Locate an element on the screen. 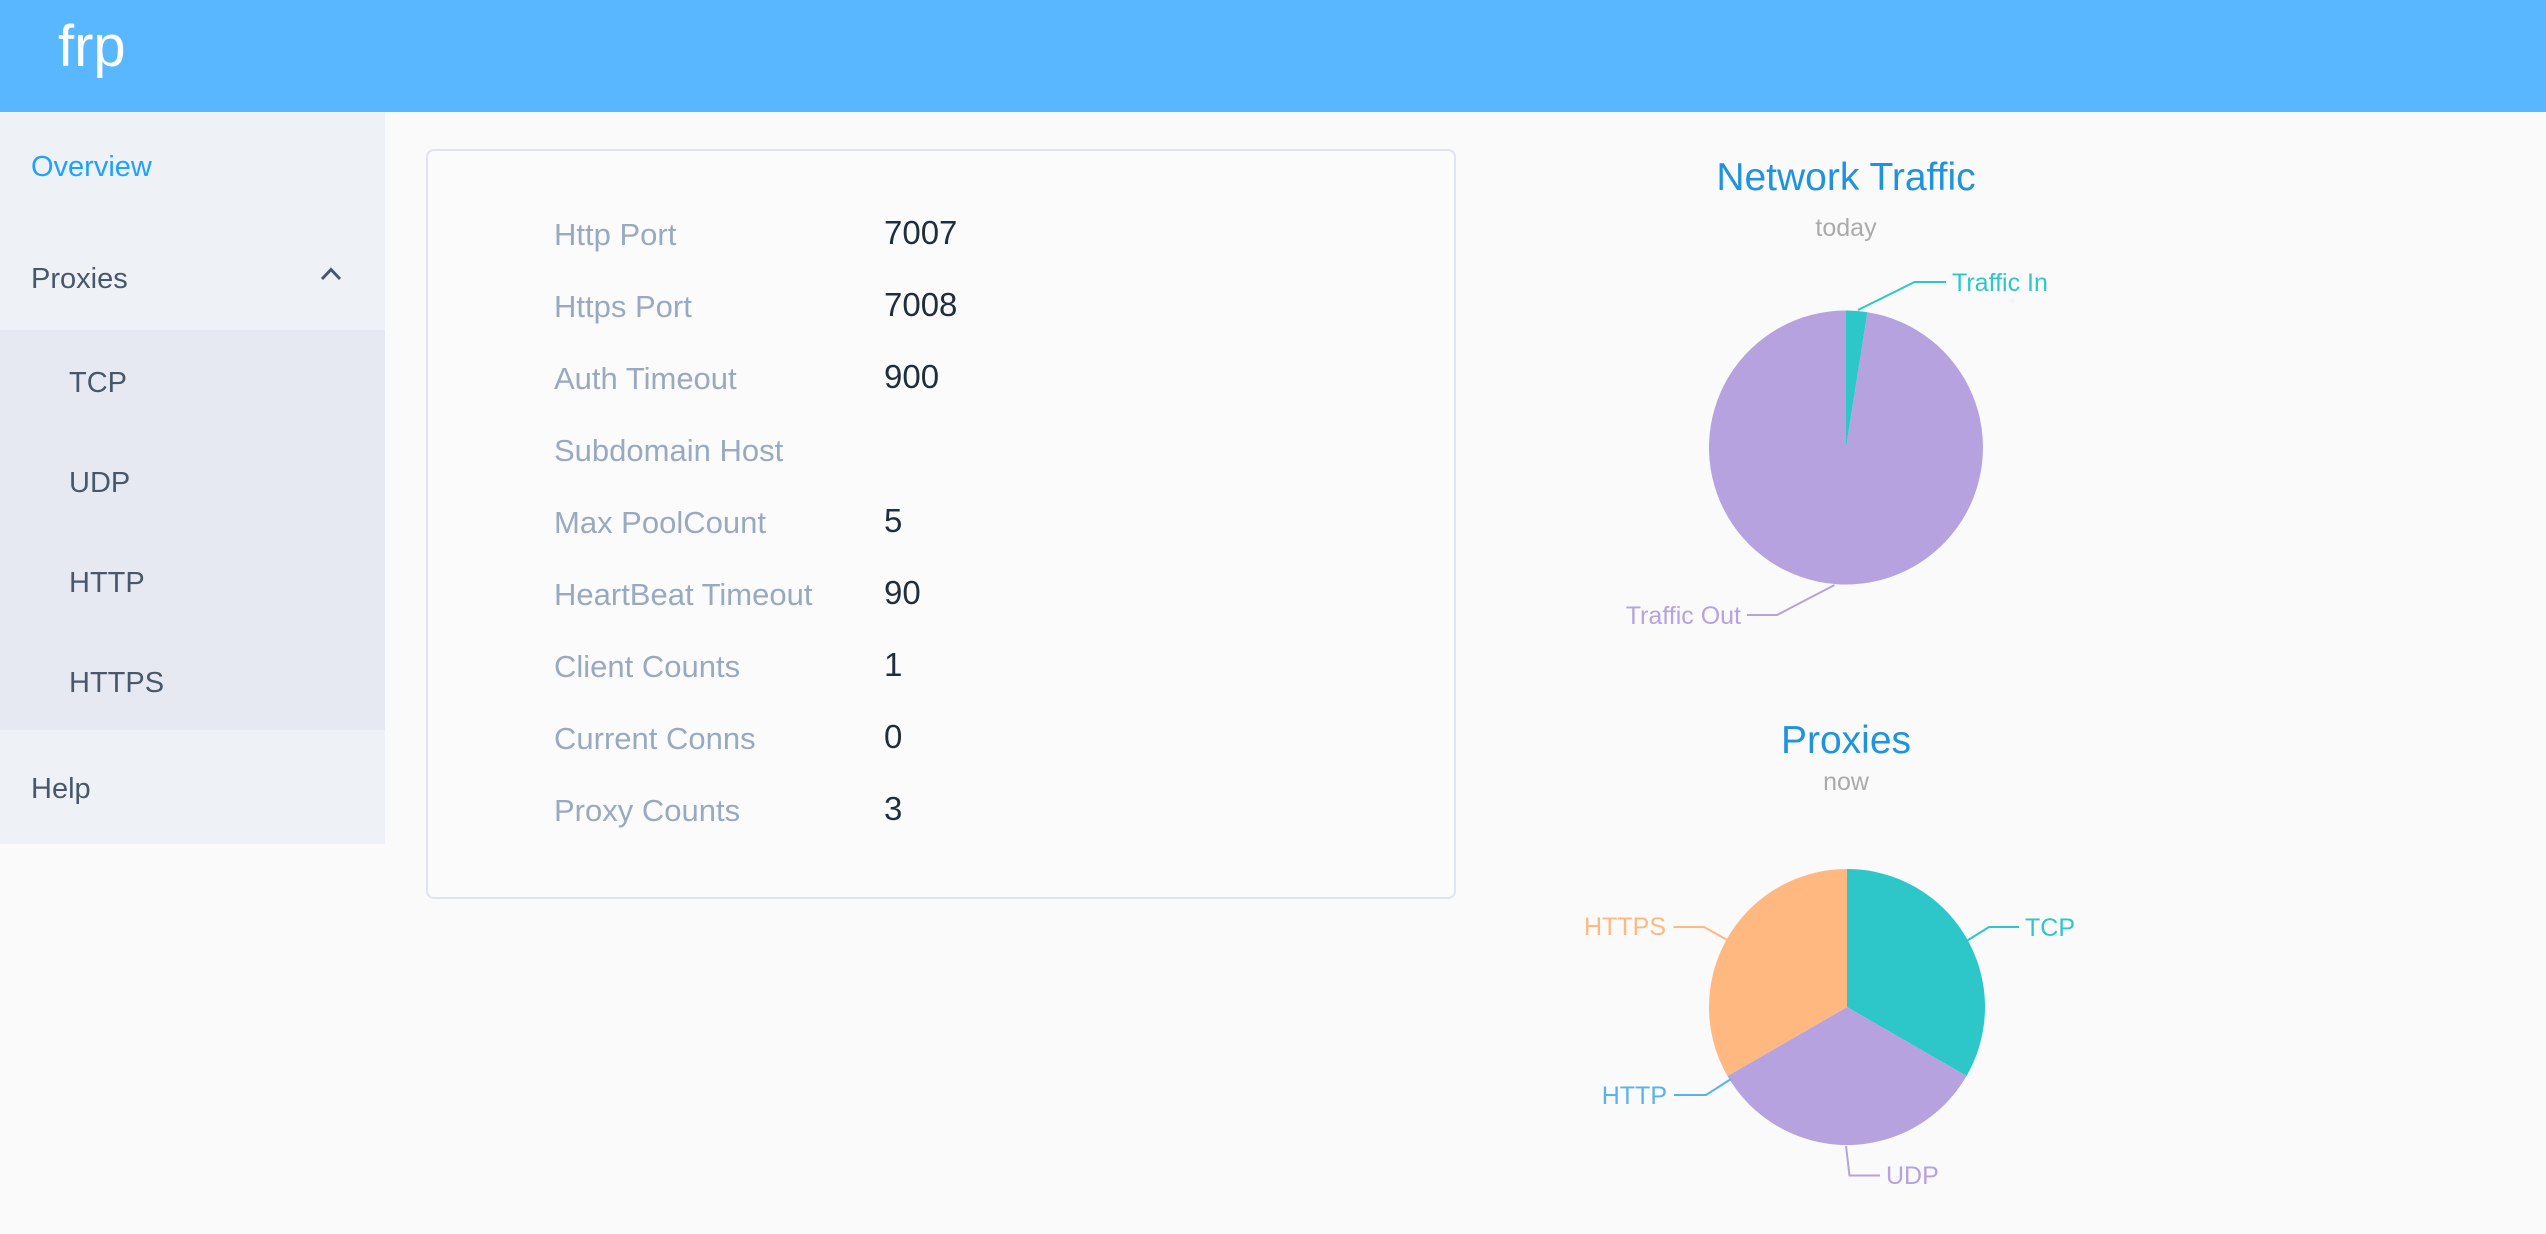 This screenshot has height=1234, width=2546. svg-text: now is located at coordinates (1846, 782).